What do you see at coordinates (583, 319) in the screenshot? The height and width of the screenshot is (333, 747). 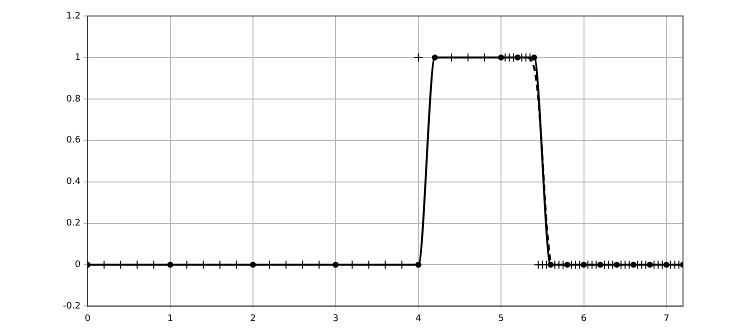 I see `x-tick-label: 6` at bounding box center [583, 319].